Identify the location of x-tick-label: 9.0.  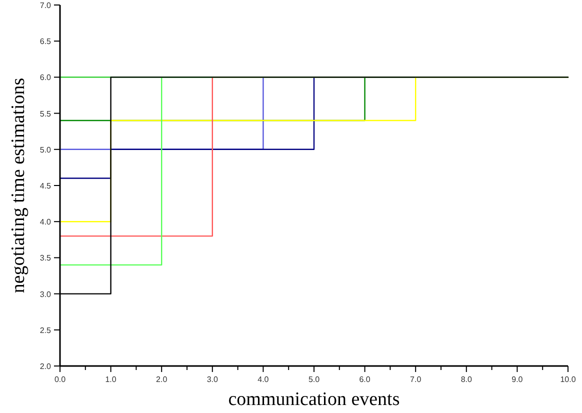
(518, 379).